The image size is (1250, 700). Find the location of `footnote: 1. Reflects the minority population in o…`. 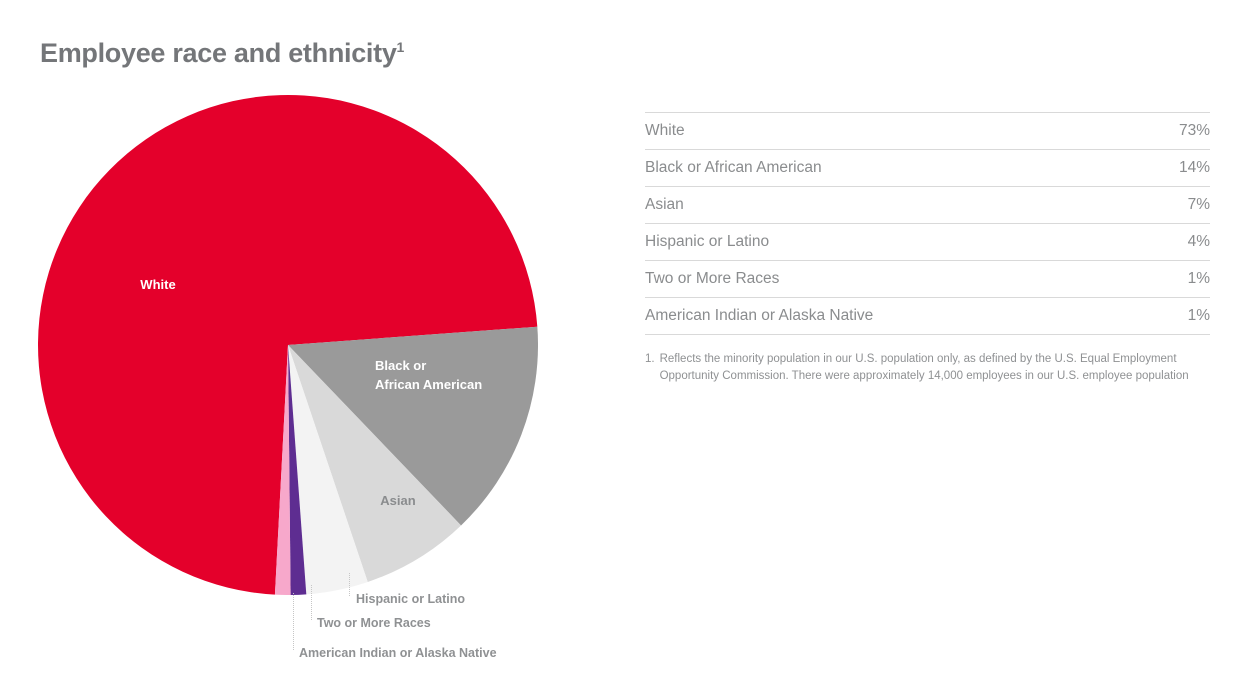

footnote: 1. Reflects the minority population in o… is located at coordinates (927, 367).